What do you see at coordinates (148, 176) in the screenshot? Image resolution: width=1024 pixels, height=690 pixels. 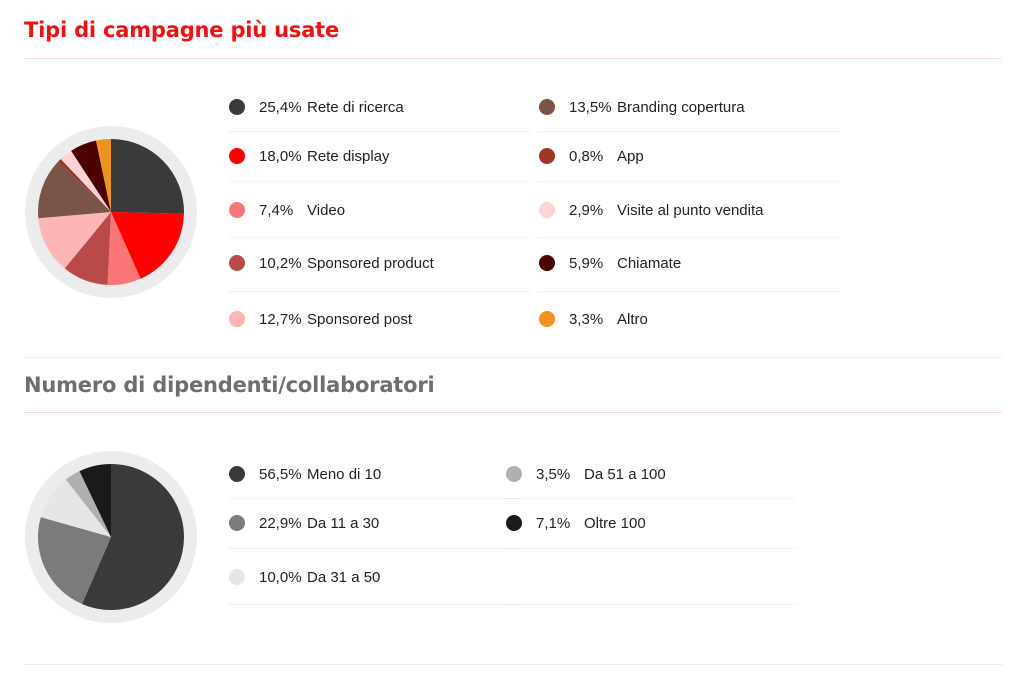 I see `pie-slice-rete-di-ricerca` at bounding box center [148, 176].